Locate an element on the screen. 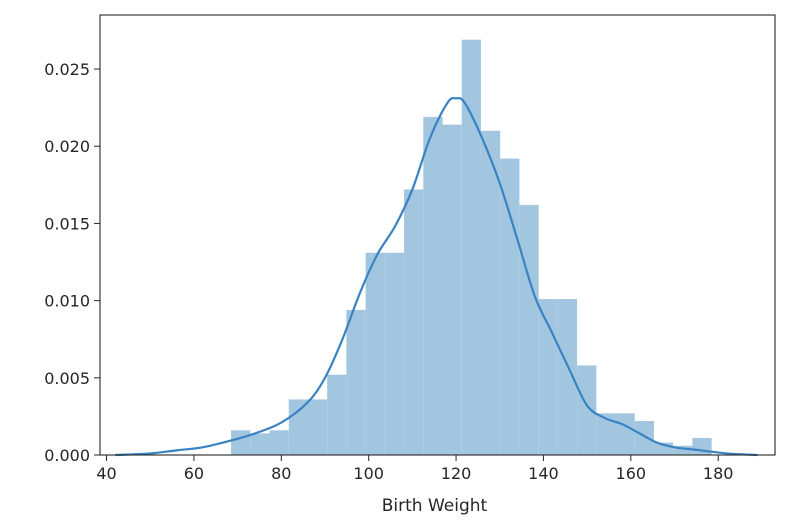 The height and width of the screenshot is (531, 805). y-tick-label: 0.025 is located at coordinates (67, 69).